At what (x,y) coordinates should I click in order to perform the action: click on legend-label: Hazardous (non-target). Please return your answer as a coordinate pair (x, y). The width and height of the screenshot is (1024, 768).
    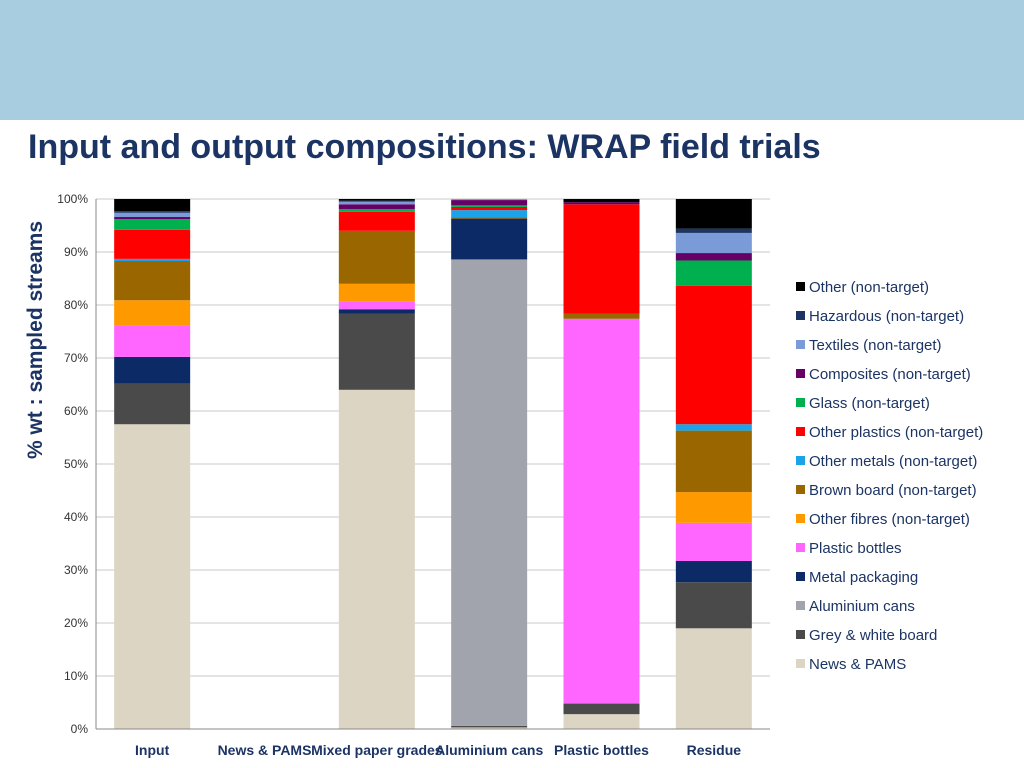
    Looking at the image, I should click on (886, 316).